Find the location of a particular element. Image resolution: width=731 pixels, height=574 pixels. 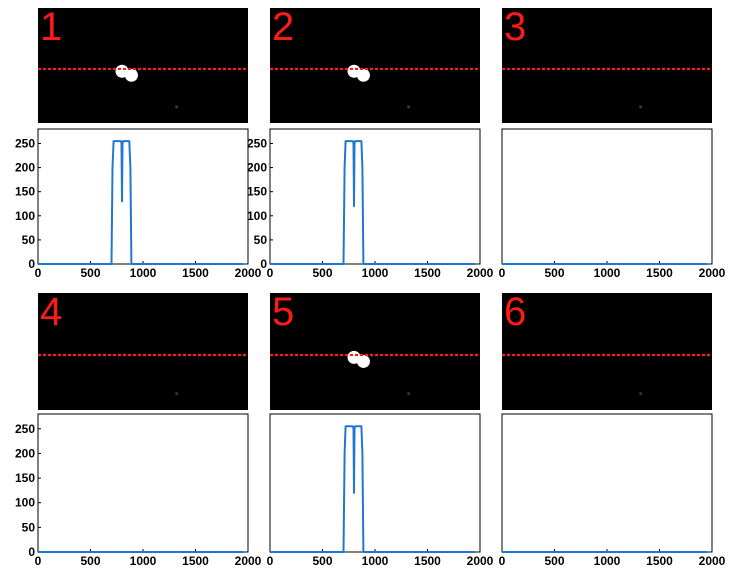

panel-3: 3 0 500 1000 1500 2000 is located at coordinates (612, 142).